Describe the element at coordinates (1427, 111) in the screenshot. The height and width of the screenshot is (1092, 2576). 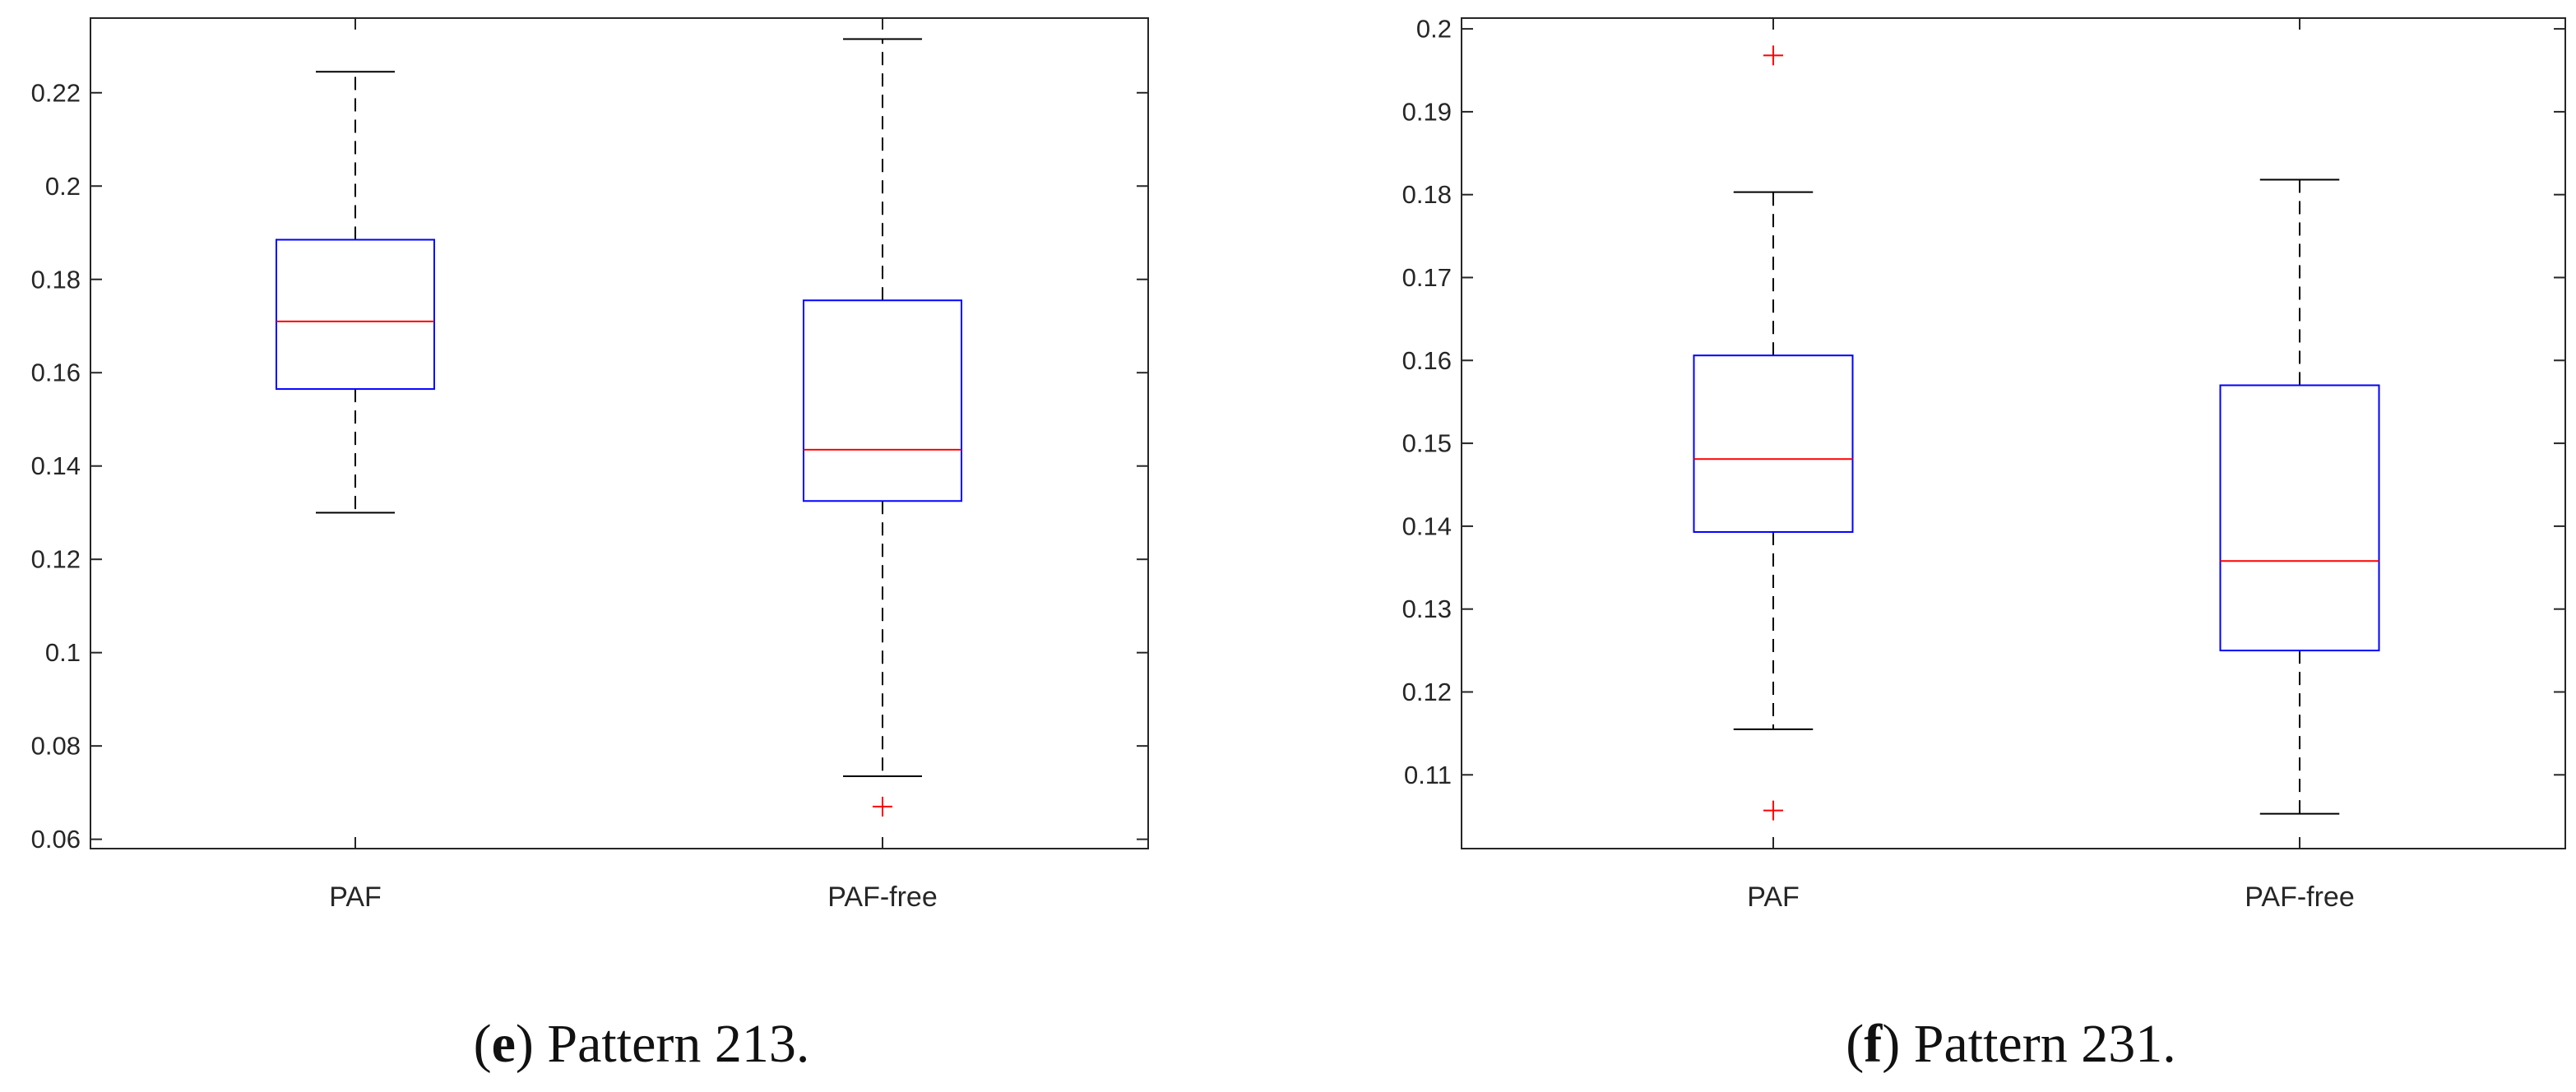
I see `y-tick-label: 0.19` at that location.